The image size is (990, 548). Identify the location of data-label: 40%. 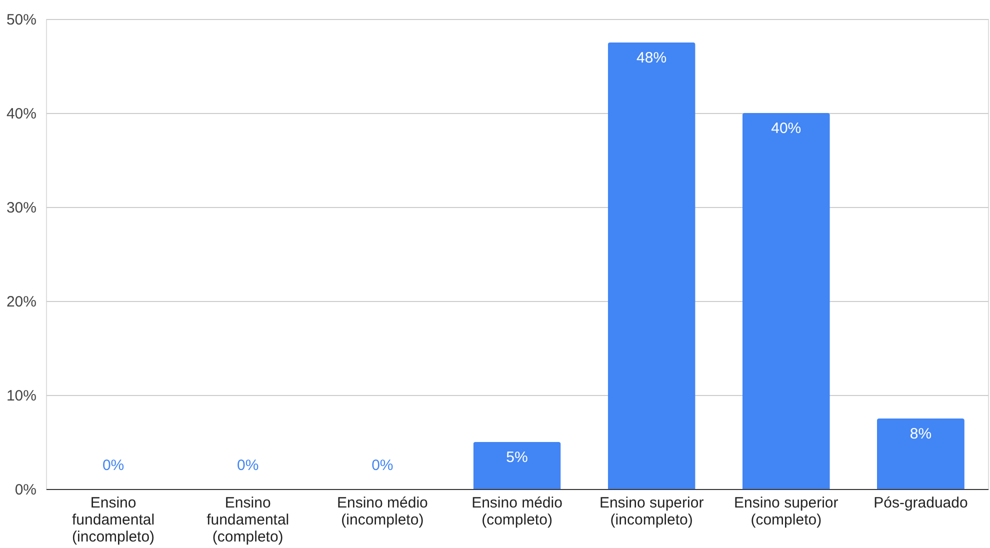
(786, 128).